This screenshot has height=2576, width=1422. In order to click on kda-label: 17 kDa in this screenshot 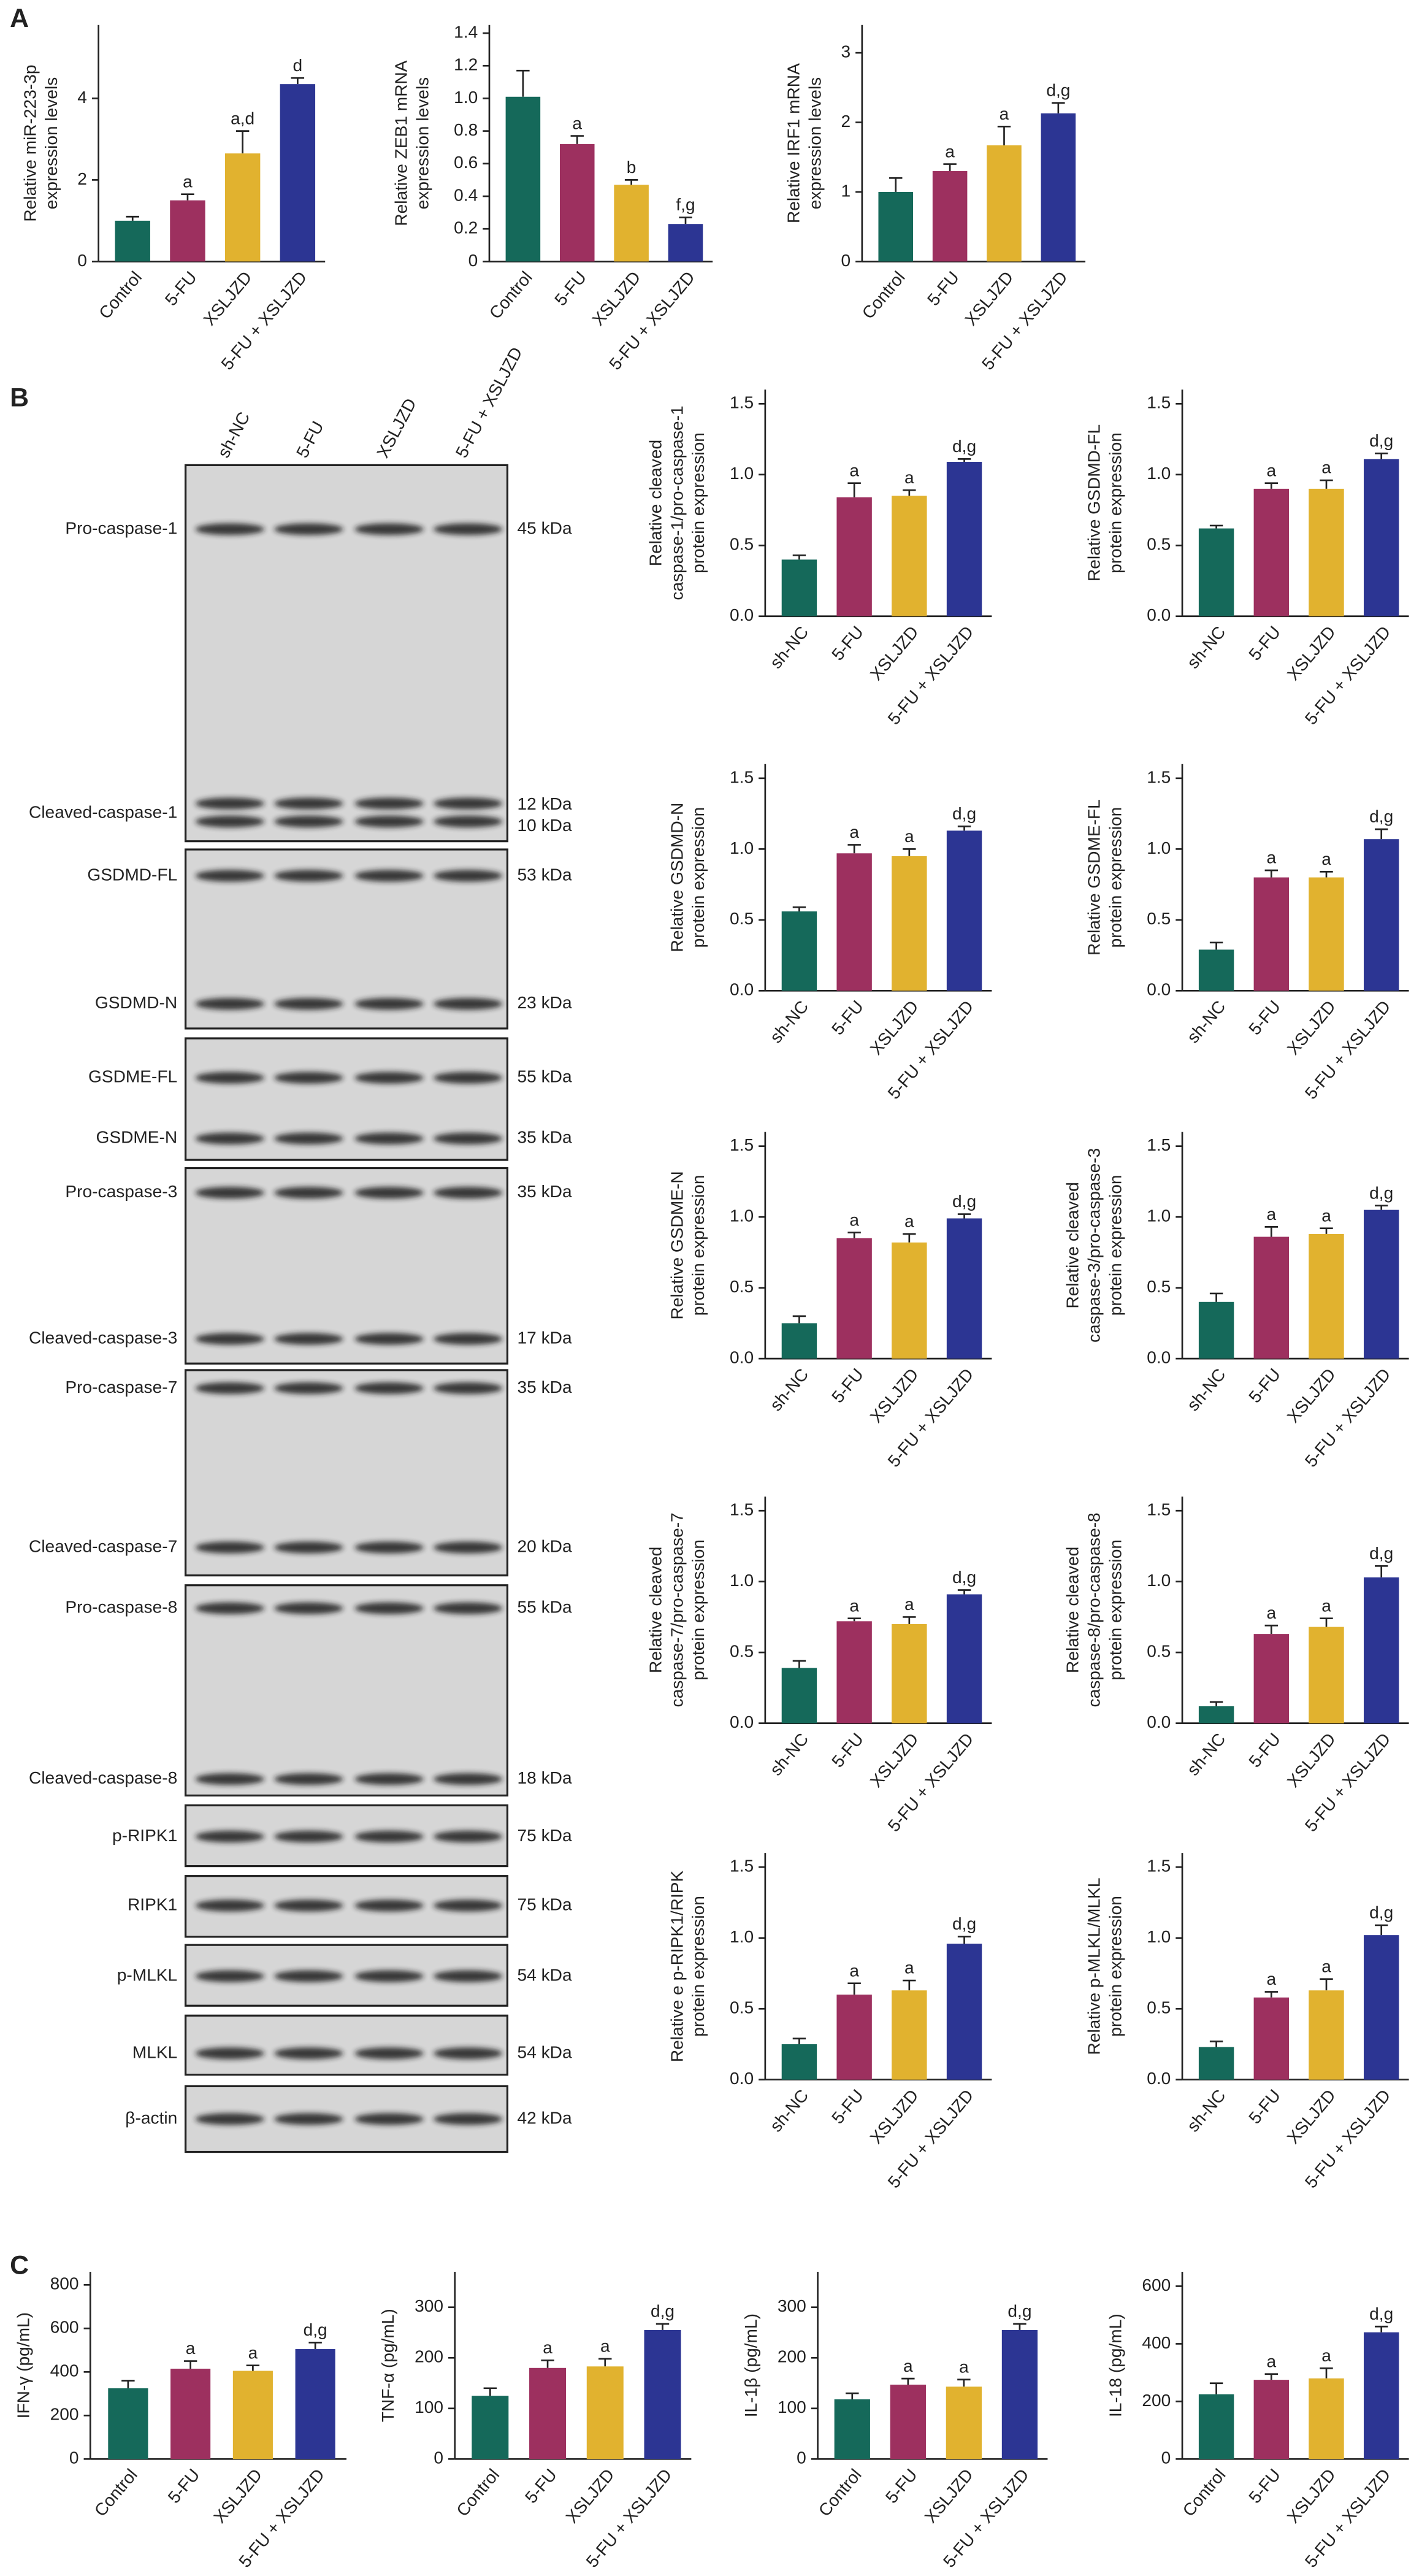, I will do `click(545, 1337)`.